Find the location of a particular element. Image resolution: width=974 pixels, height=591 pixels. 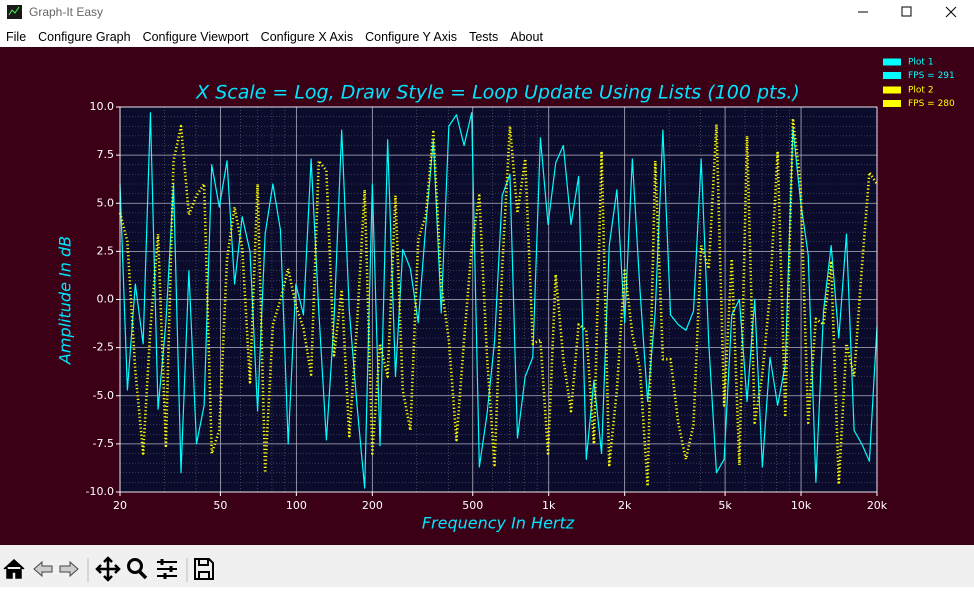

toolbar is located at coordinates (487, 566).